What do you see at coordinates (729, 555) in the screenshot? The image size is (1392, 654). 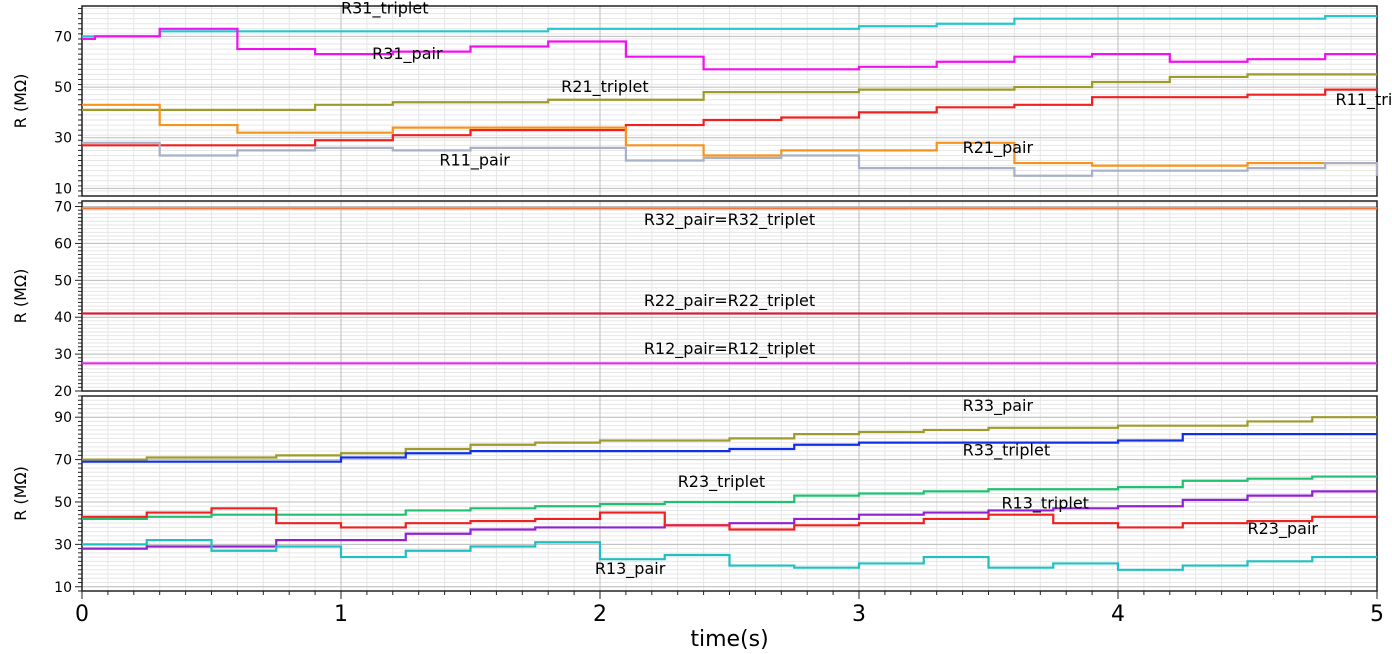 I see `series-r13-pair` at bounding box center [729, 555].